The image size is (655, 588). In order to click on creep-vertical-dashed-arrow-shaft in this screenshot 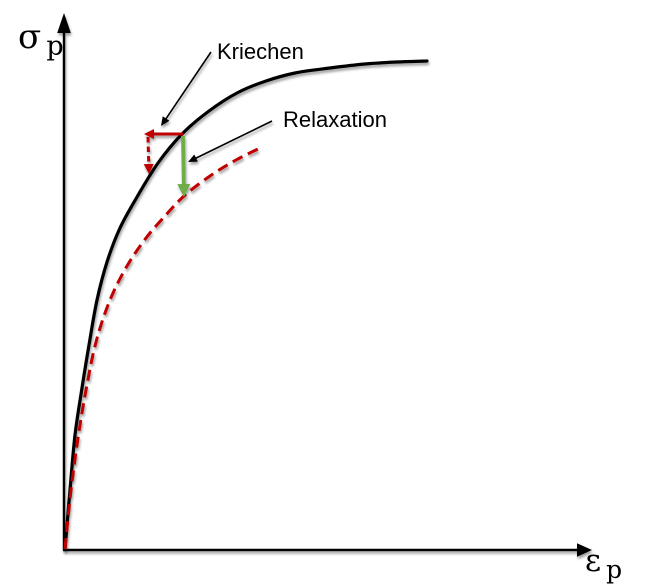, I will do `click(148, 151)`.